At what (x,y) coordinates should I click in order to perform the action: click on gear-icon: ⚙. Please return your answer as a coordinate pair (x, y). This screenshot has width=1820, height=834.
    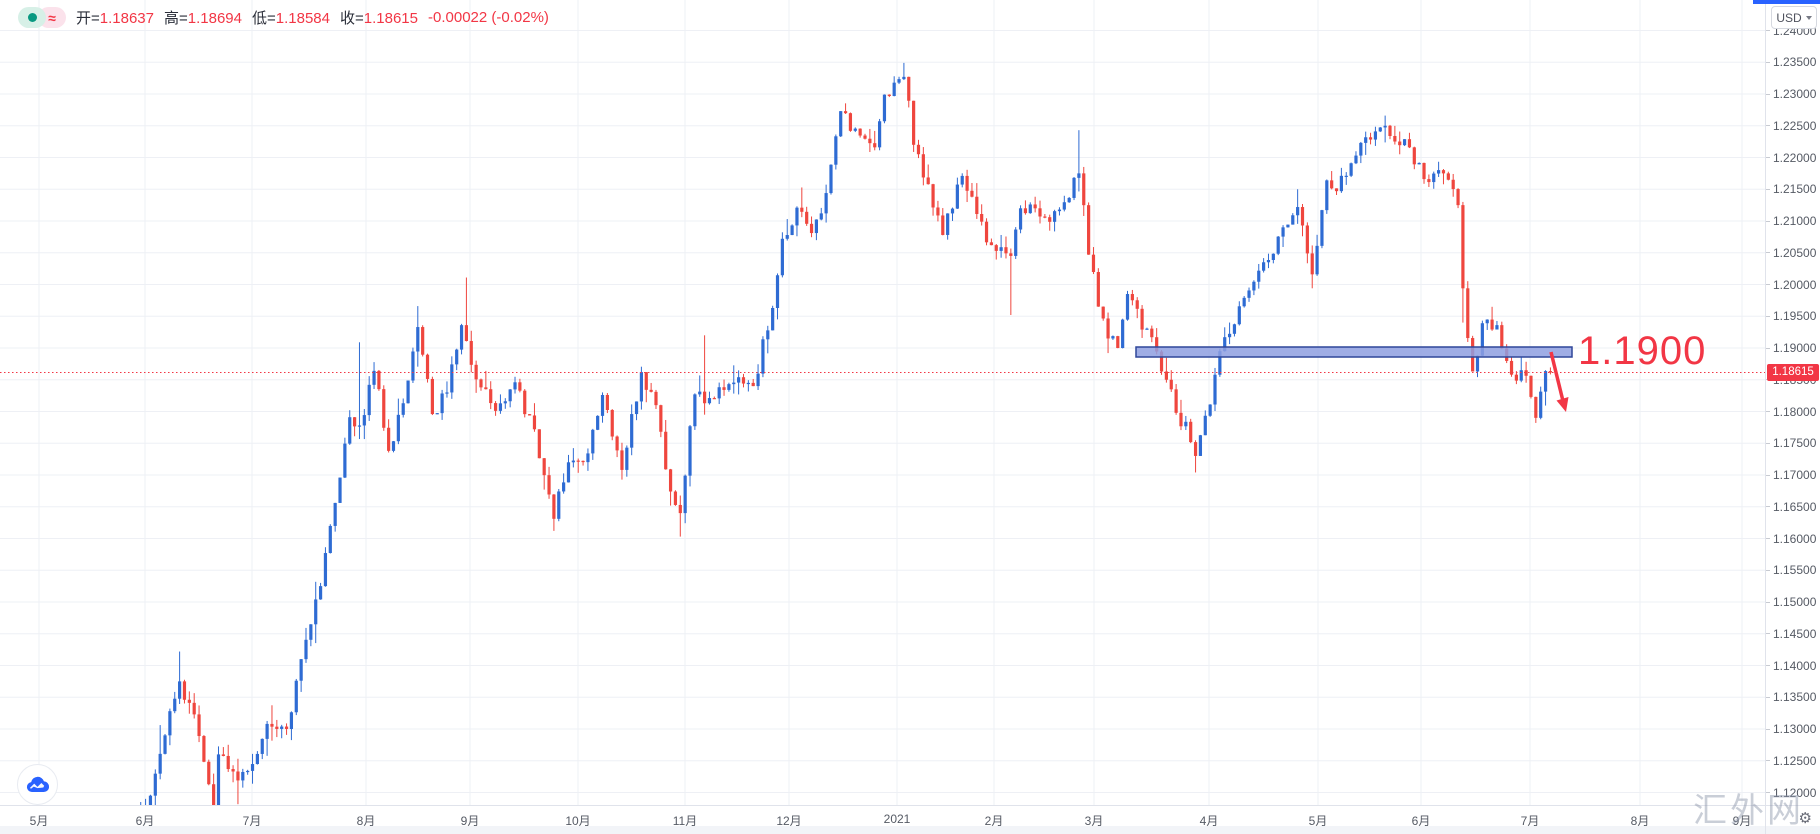
    Looking at the image, I should click on (1805, 818).